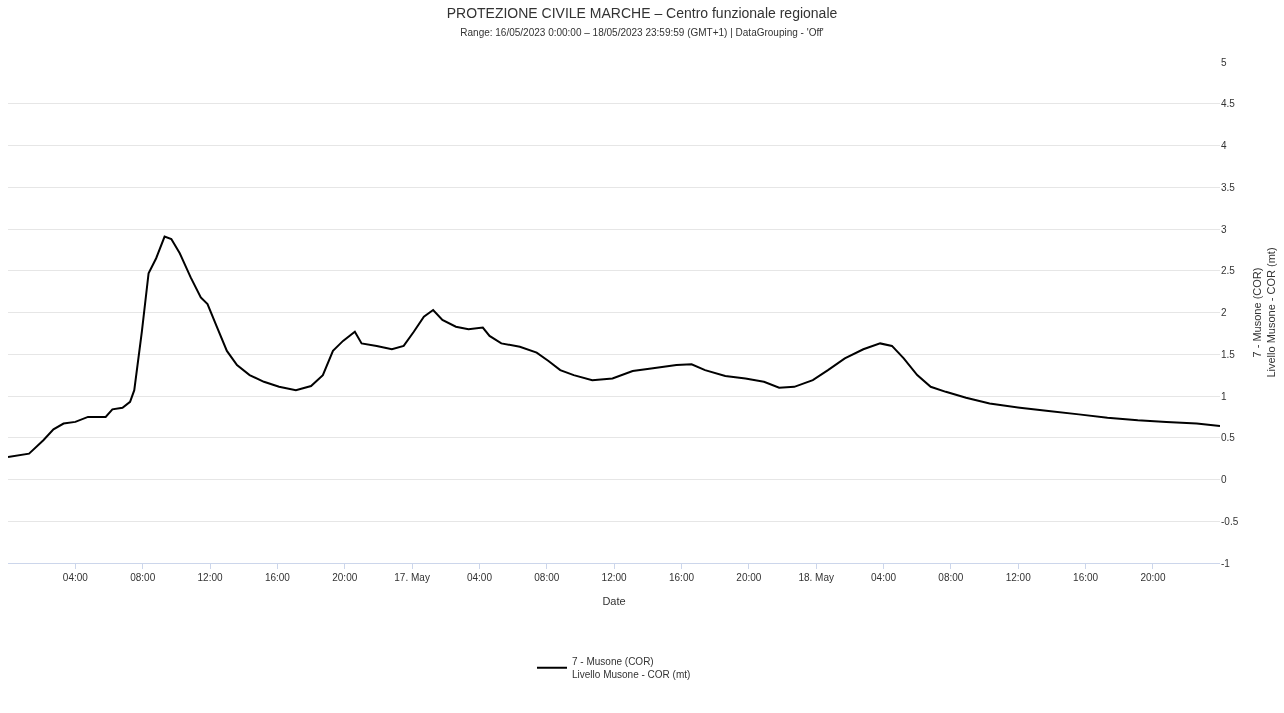  I want to click on y-tick-label: -0.5, so click(1230, 521).